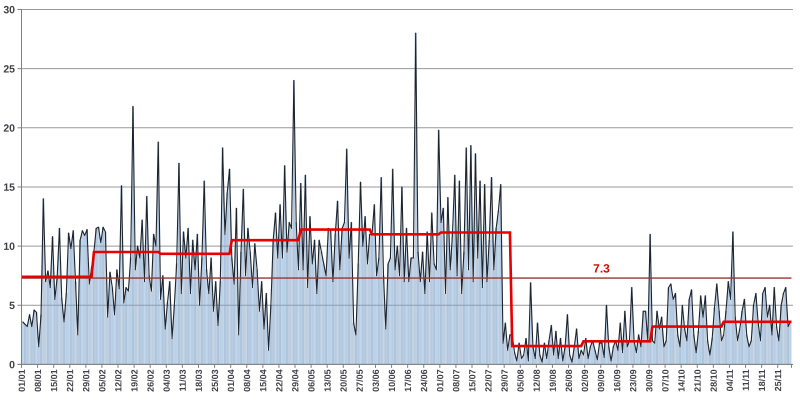  What do you see at coordinates (9, 129) in the screenshot?
I see `y-axis-label-20: 20` at bounding box center [9, 129].